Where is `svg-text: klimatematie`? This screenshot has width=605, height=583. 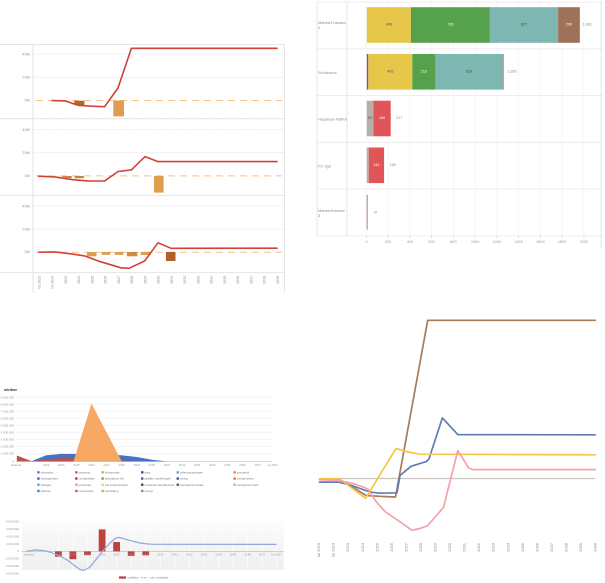
svg-text: klimatematie is located at coordinates (112, 472).